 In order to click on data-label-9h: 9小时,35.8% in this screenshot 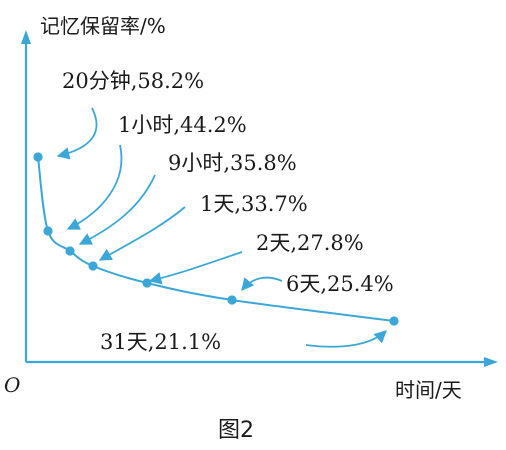, I will do `click(232, 163)`.